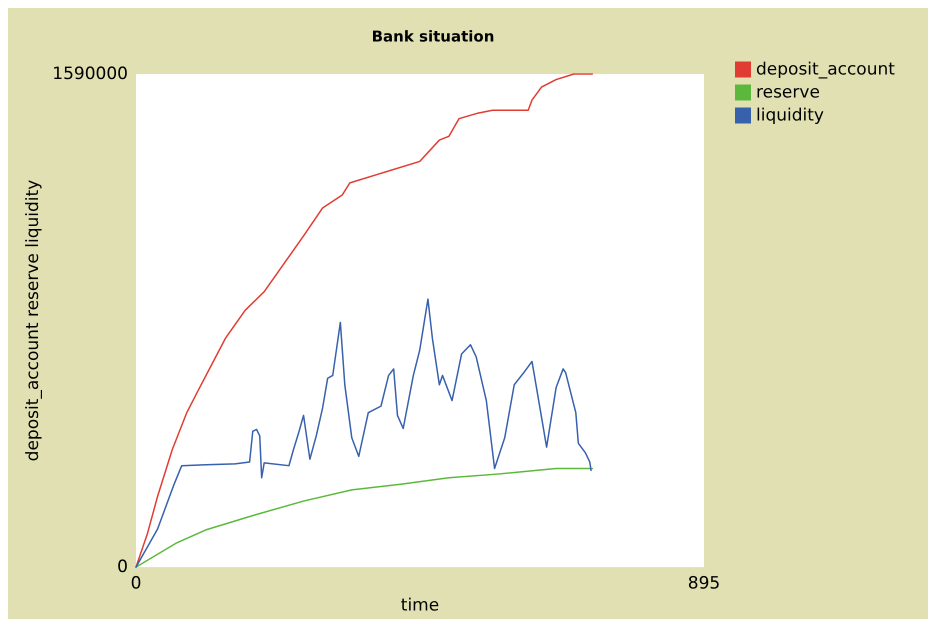  I want to click on y-axis-title: deposit_account reserve liquidity, so click(32, 321).